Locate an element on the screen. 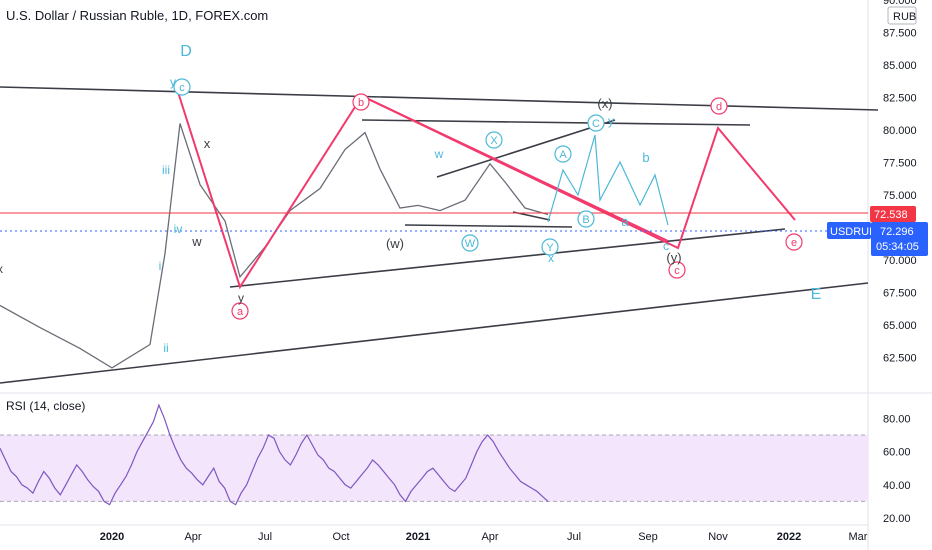 The height and width of the screenshot is (550, 932). time-tick-label: 2022 is located at coordinates (789, 537).